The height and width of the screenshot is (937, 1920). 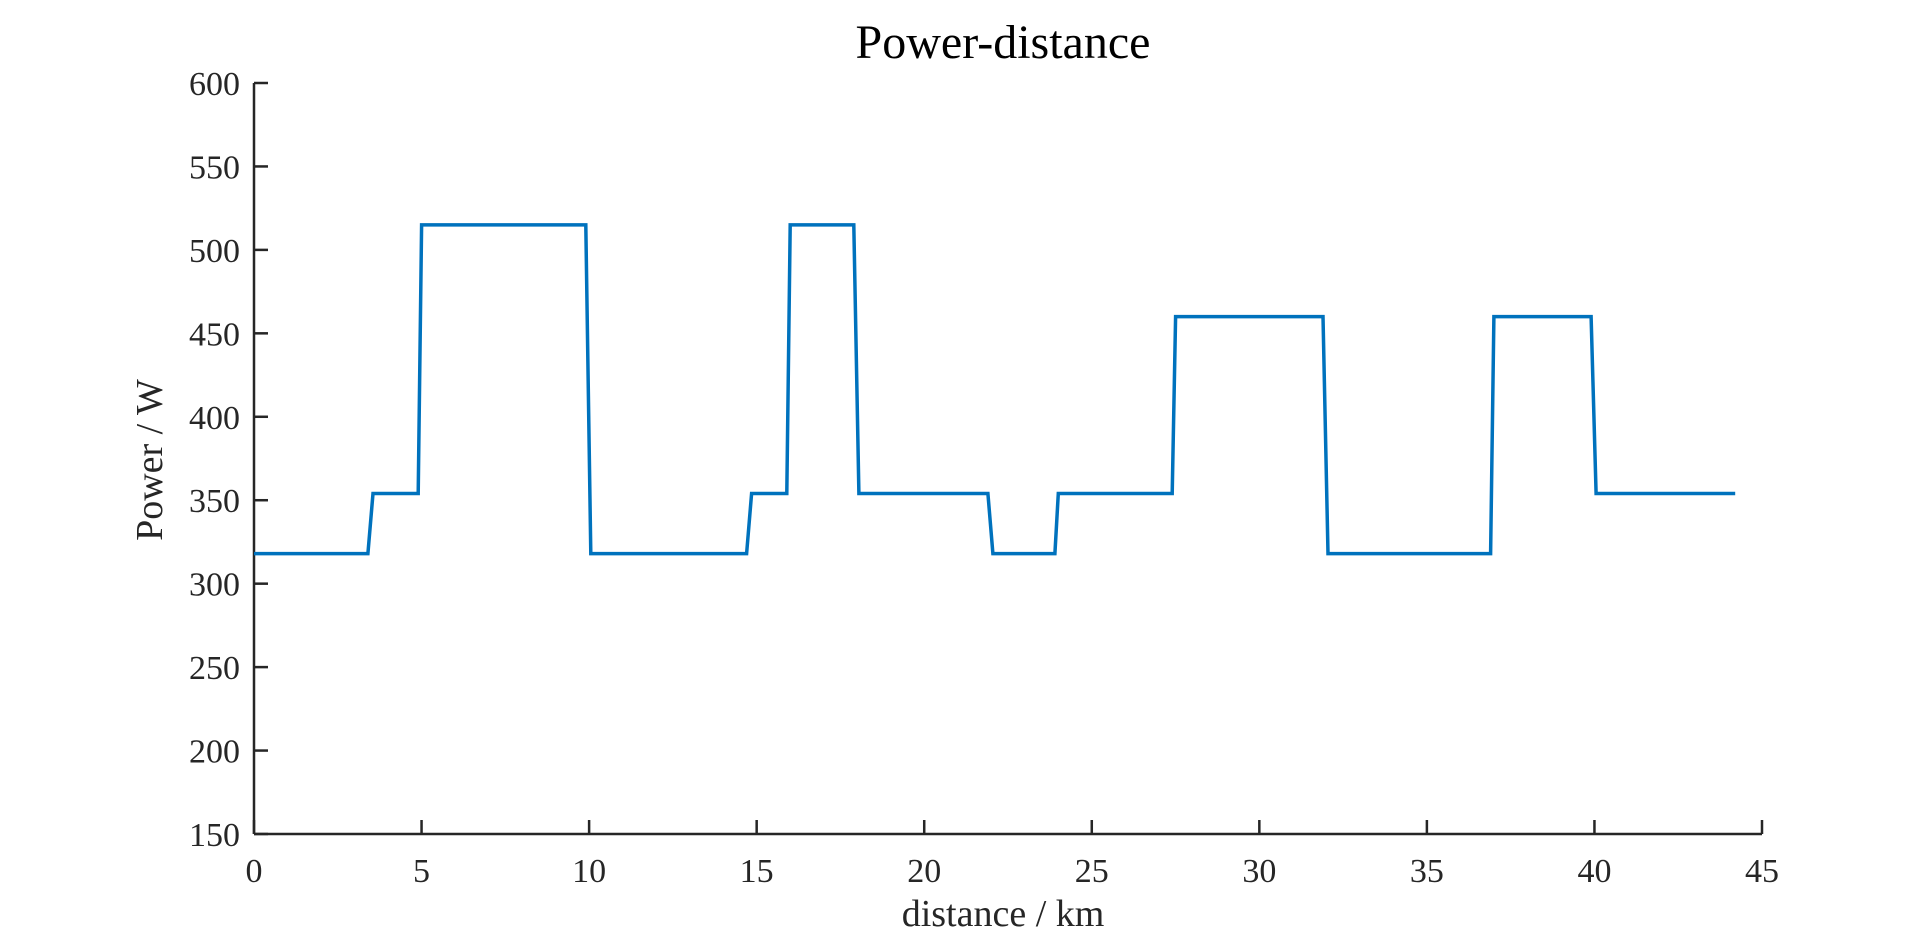 What do you see at coordinates (1427, 871) in the screenshot?
I see `x-tick-label: 35` at bounding box center [1427, 871].